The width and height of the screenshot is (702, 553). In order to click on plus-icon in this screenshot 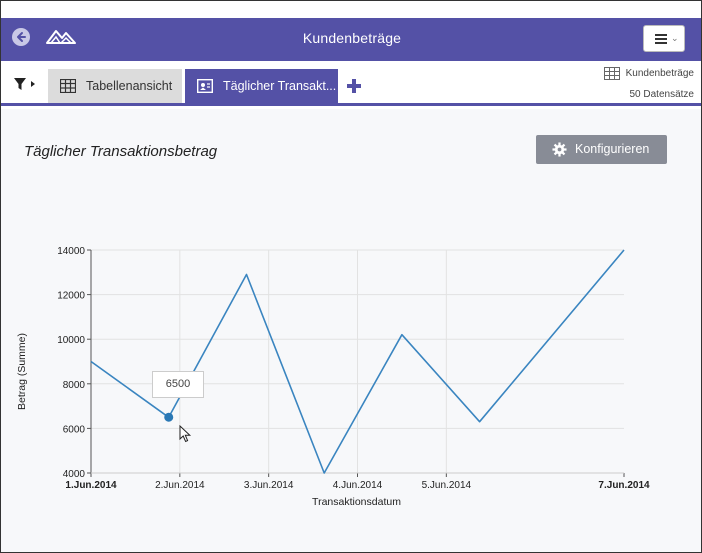, I will do `click(354, 86)`.